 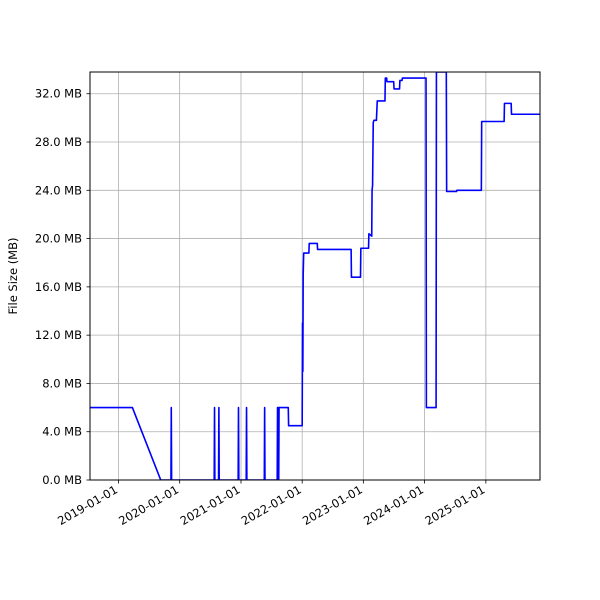 I want to click on x-tick-label: 2019-01-01, so click(x=87, y=505).